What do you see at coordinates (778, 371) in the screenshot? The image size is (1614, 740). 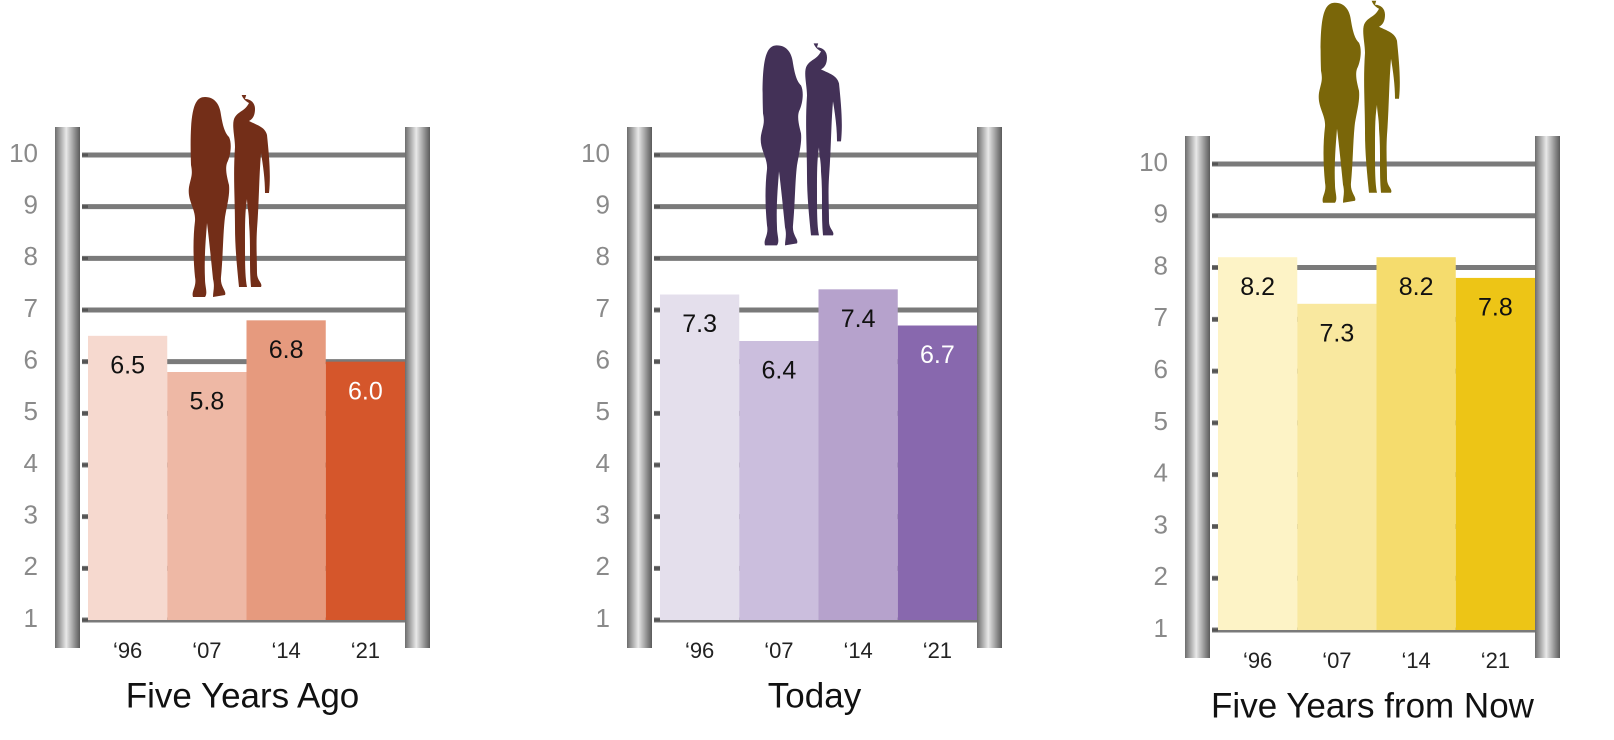 I see `value-label: 6.4` at bounding box center [778, 371].